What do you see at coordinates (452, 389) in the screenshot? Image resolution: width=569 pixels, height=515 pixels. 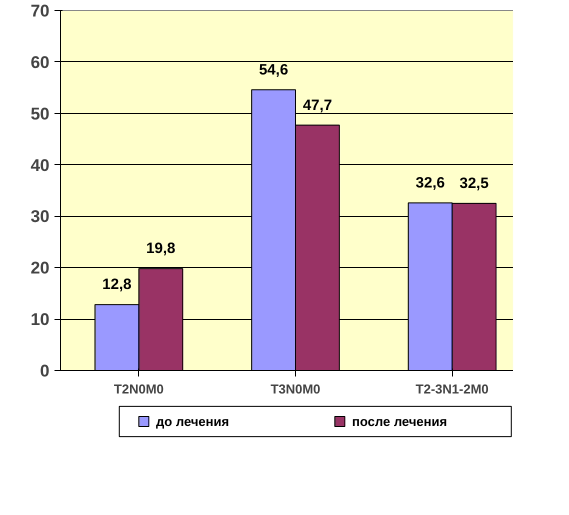 I see `x-tick-label: T2-3N1-2M0` at bounding box center [452, 389].